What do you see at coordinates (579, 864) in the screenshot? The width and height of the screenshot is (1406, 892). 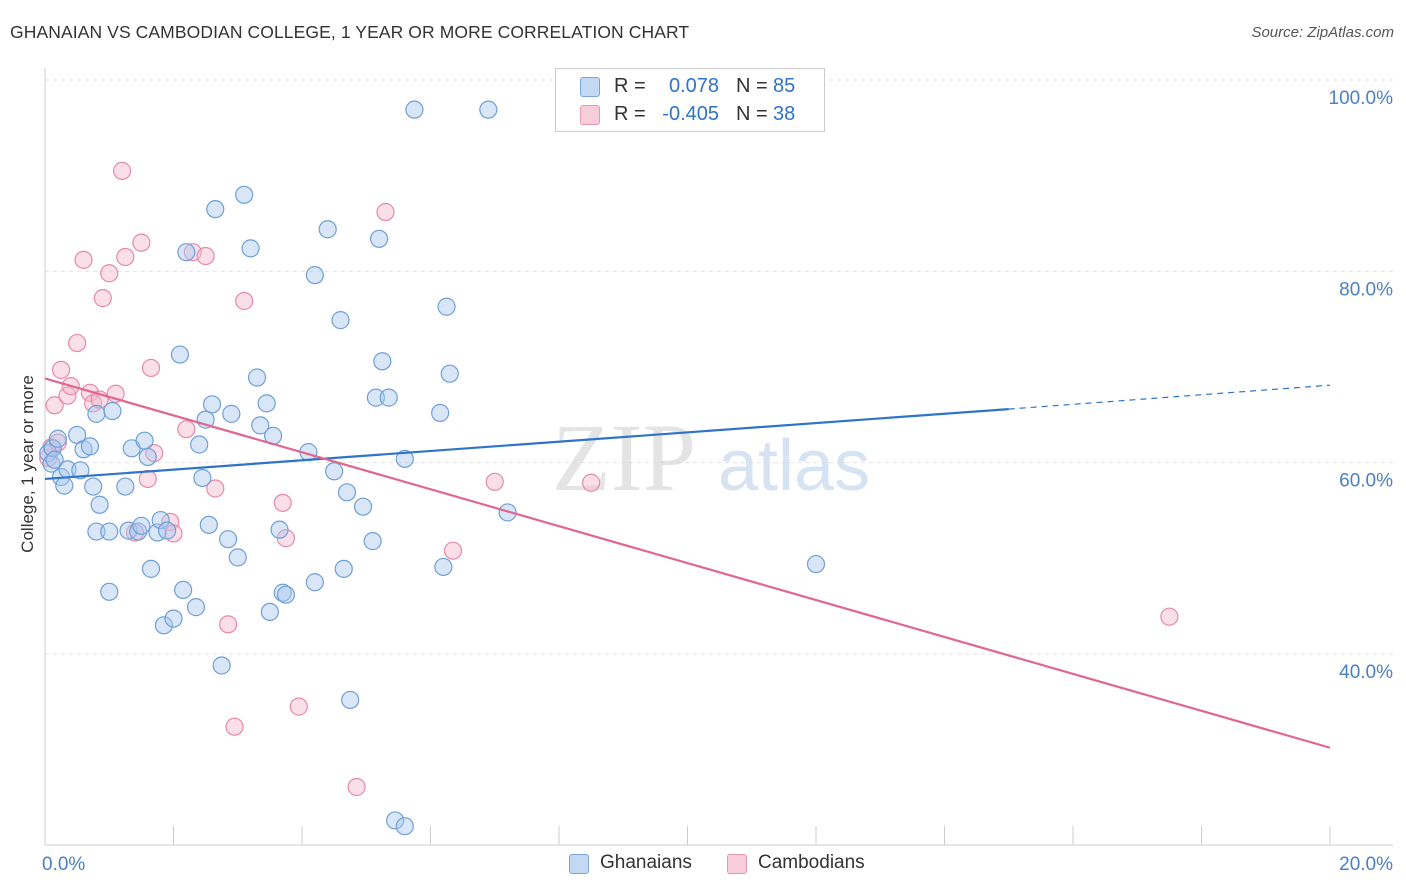 I see `legend-swatch-blue` at bounding box center [579, 864].